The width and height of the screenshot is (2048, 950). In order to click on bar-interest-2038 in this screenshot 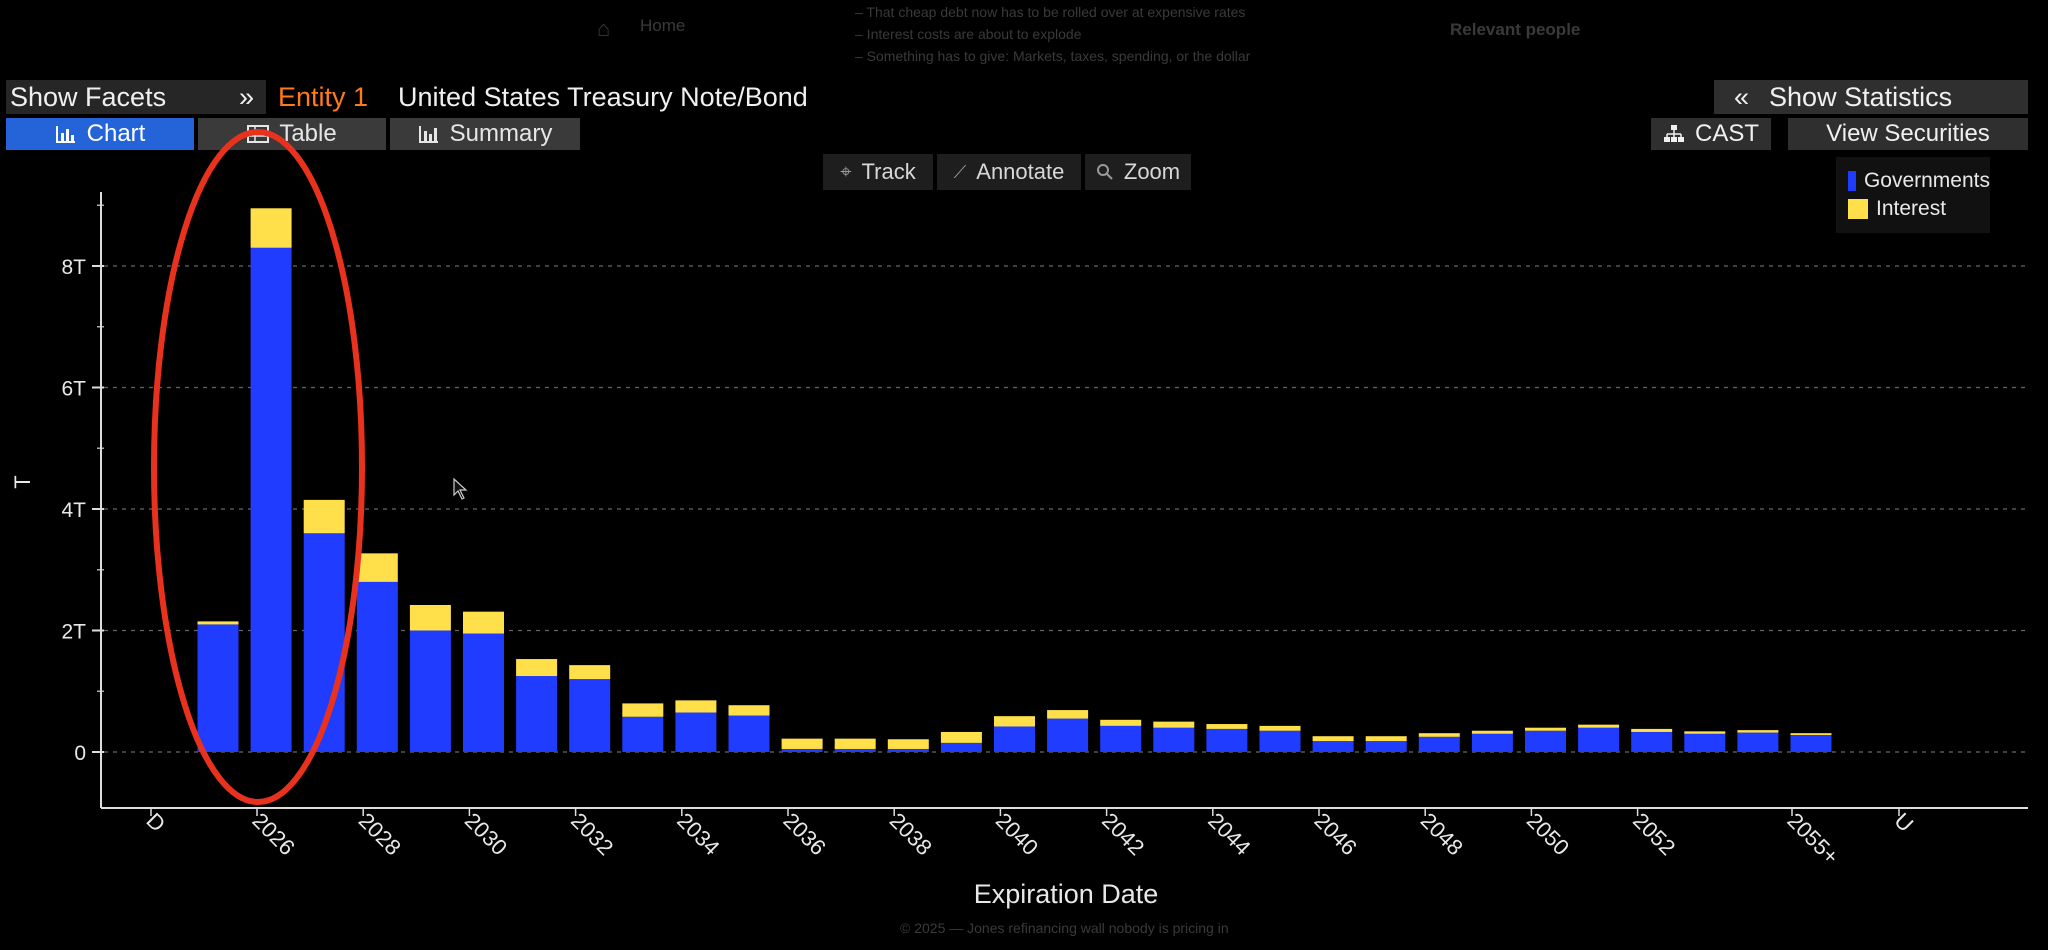, I will do `click(908, 744)`.